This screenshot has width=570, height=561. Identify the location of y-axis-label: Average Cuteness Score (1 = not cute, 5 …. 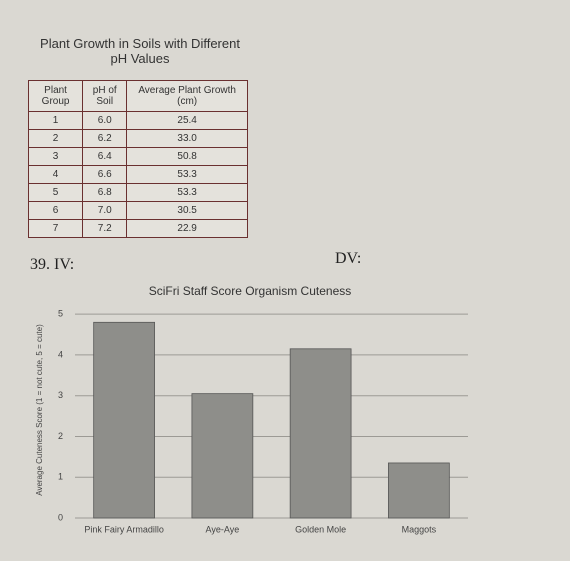
(39, 410).